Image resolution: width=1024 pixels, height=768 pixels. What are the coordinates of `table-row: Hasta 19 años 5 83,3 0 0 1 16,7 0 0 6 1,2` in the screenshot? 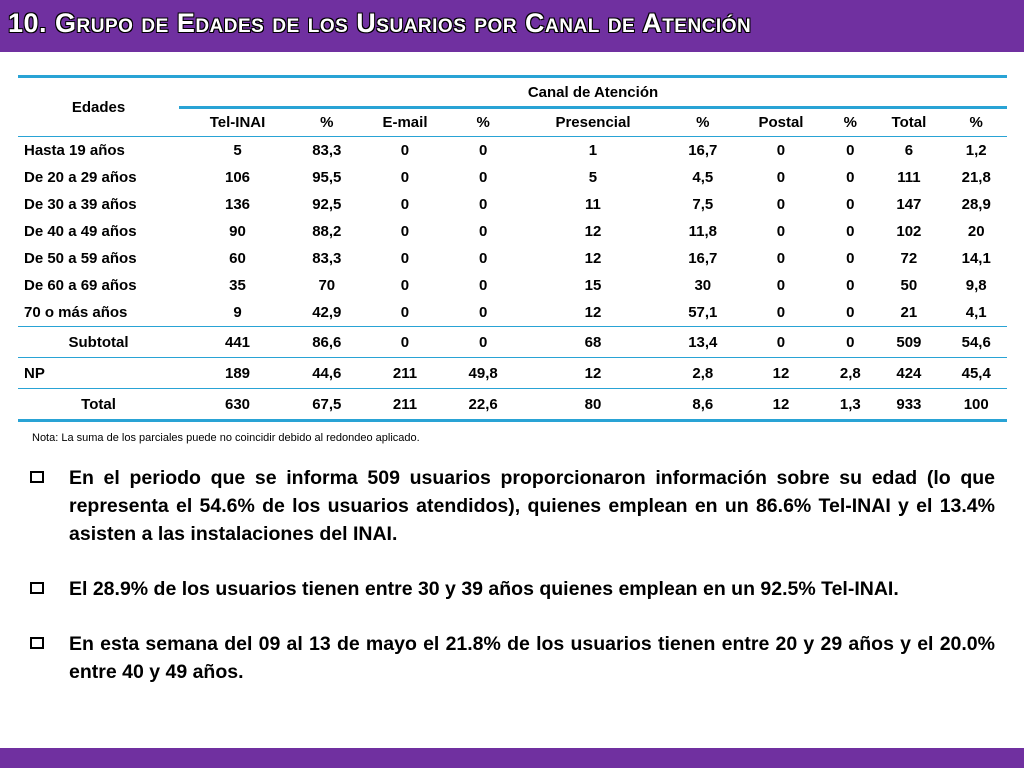 It's located at (512, 151).